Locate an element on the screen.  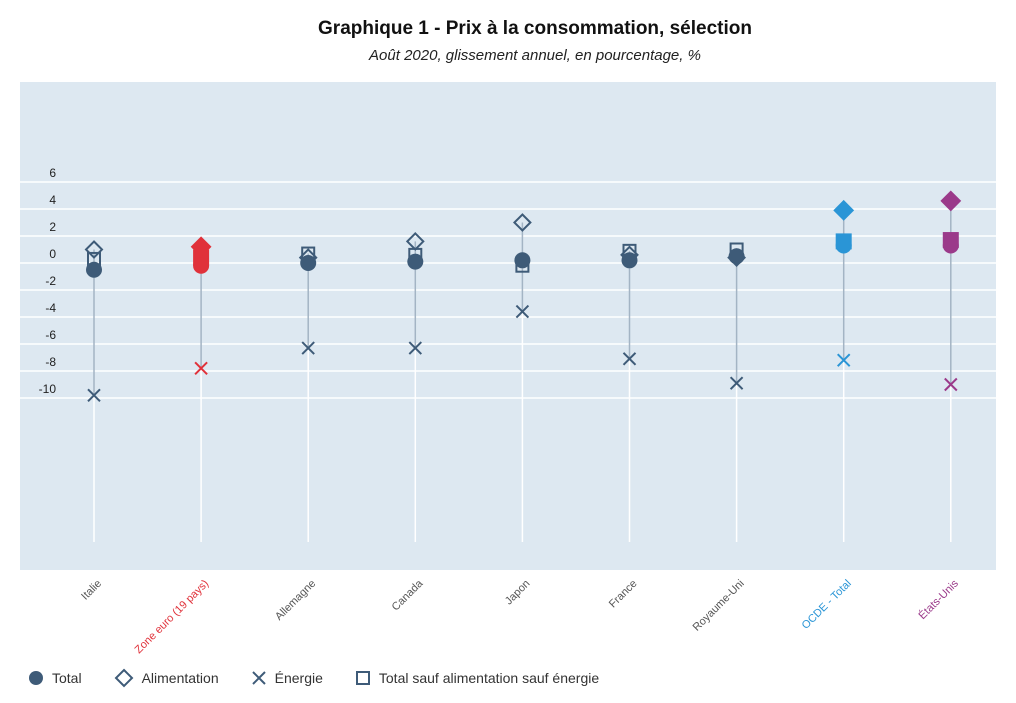
legend-item-total: Total is located at coordinates (55, 678).